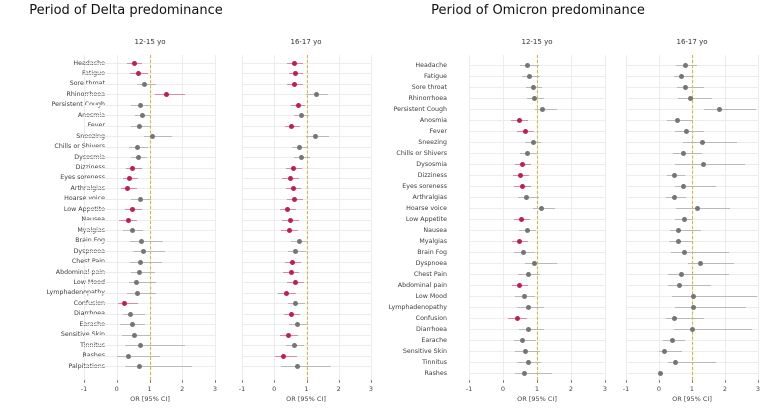 The height and width of the screenshot is (412, 761). I want to click on facet-label-delta-12-15: 12-15 yo, so click(150, 42).